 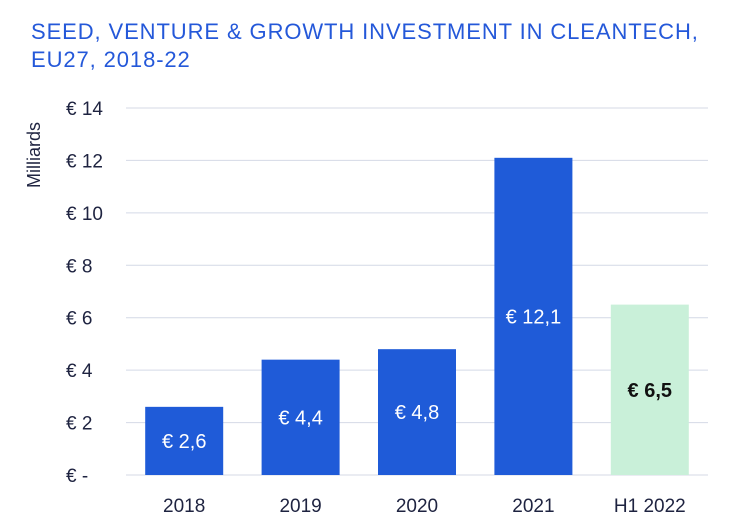 What do you see at coordinates (84, 109) in the screenshot?
I see `y-tick-label: € 14` at bounding box center [84, 109].